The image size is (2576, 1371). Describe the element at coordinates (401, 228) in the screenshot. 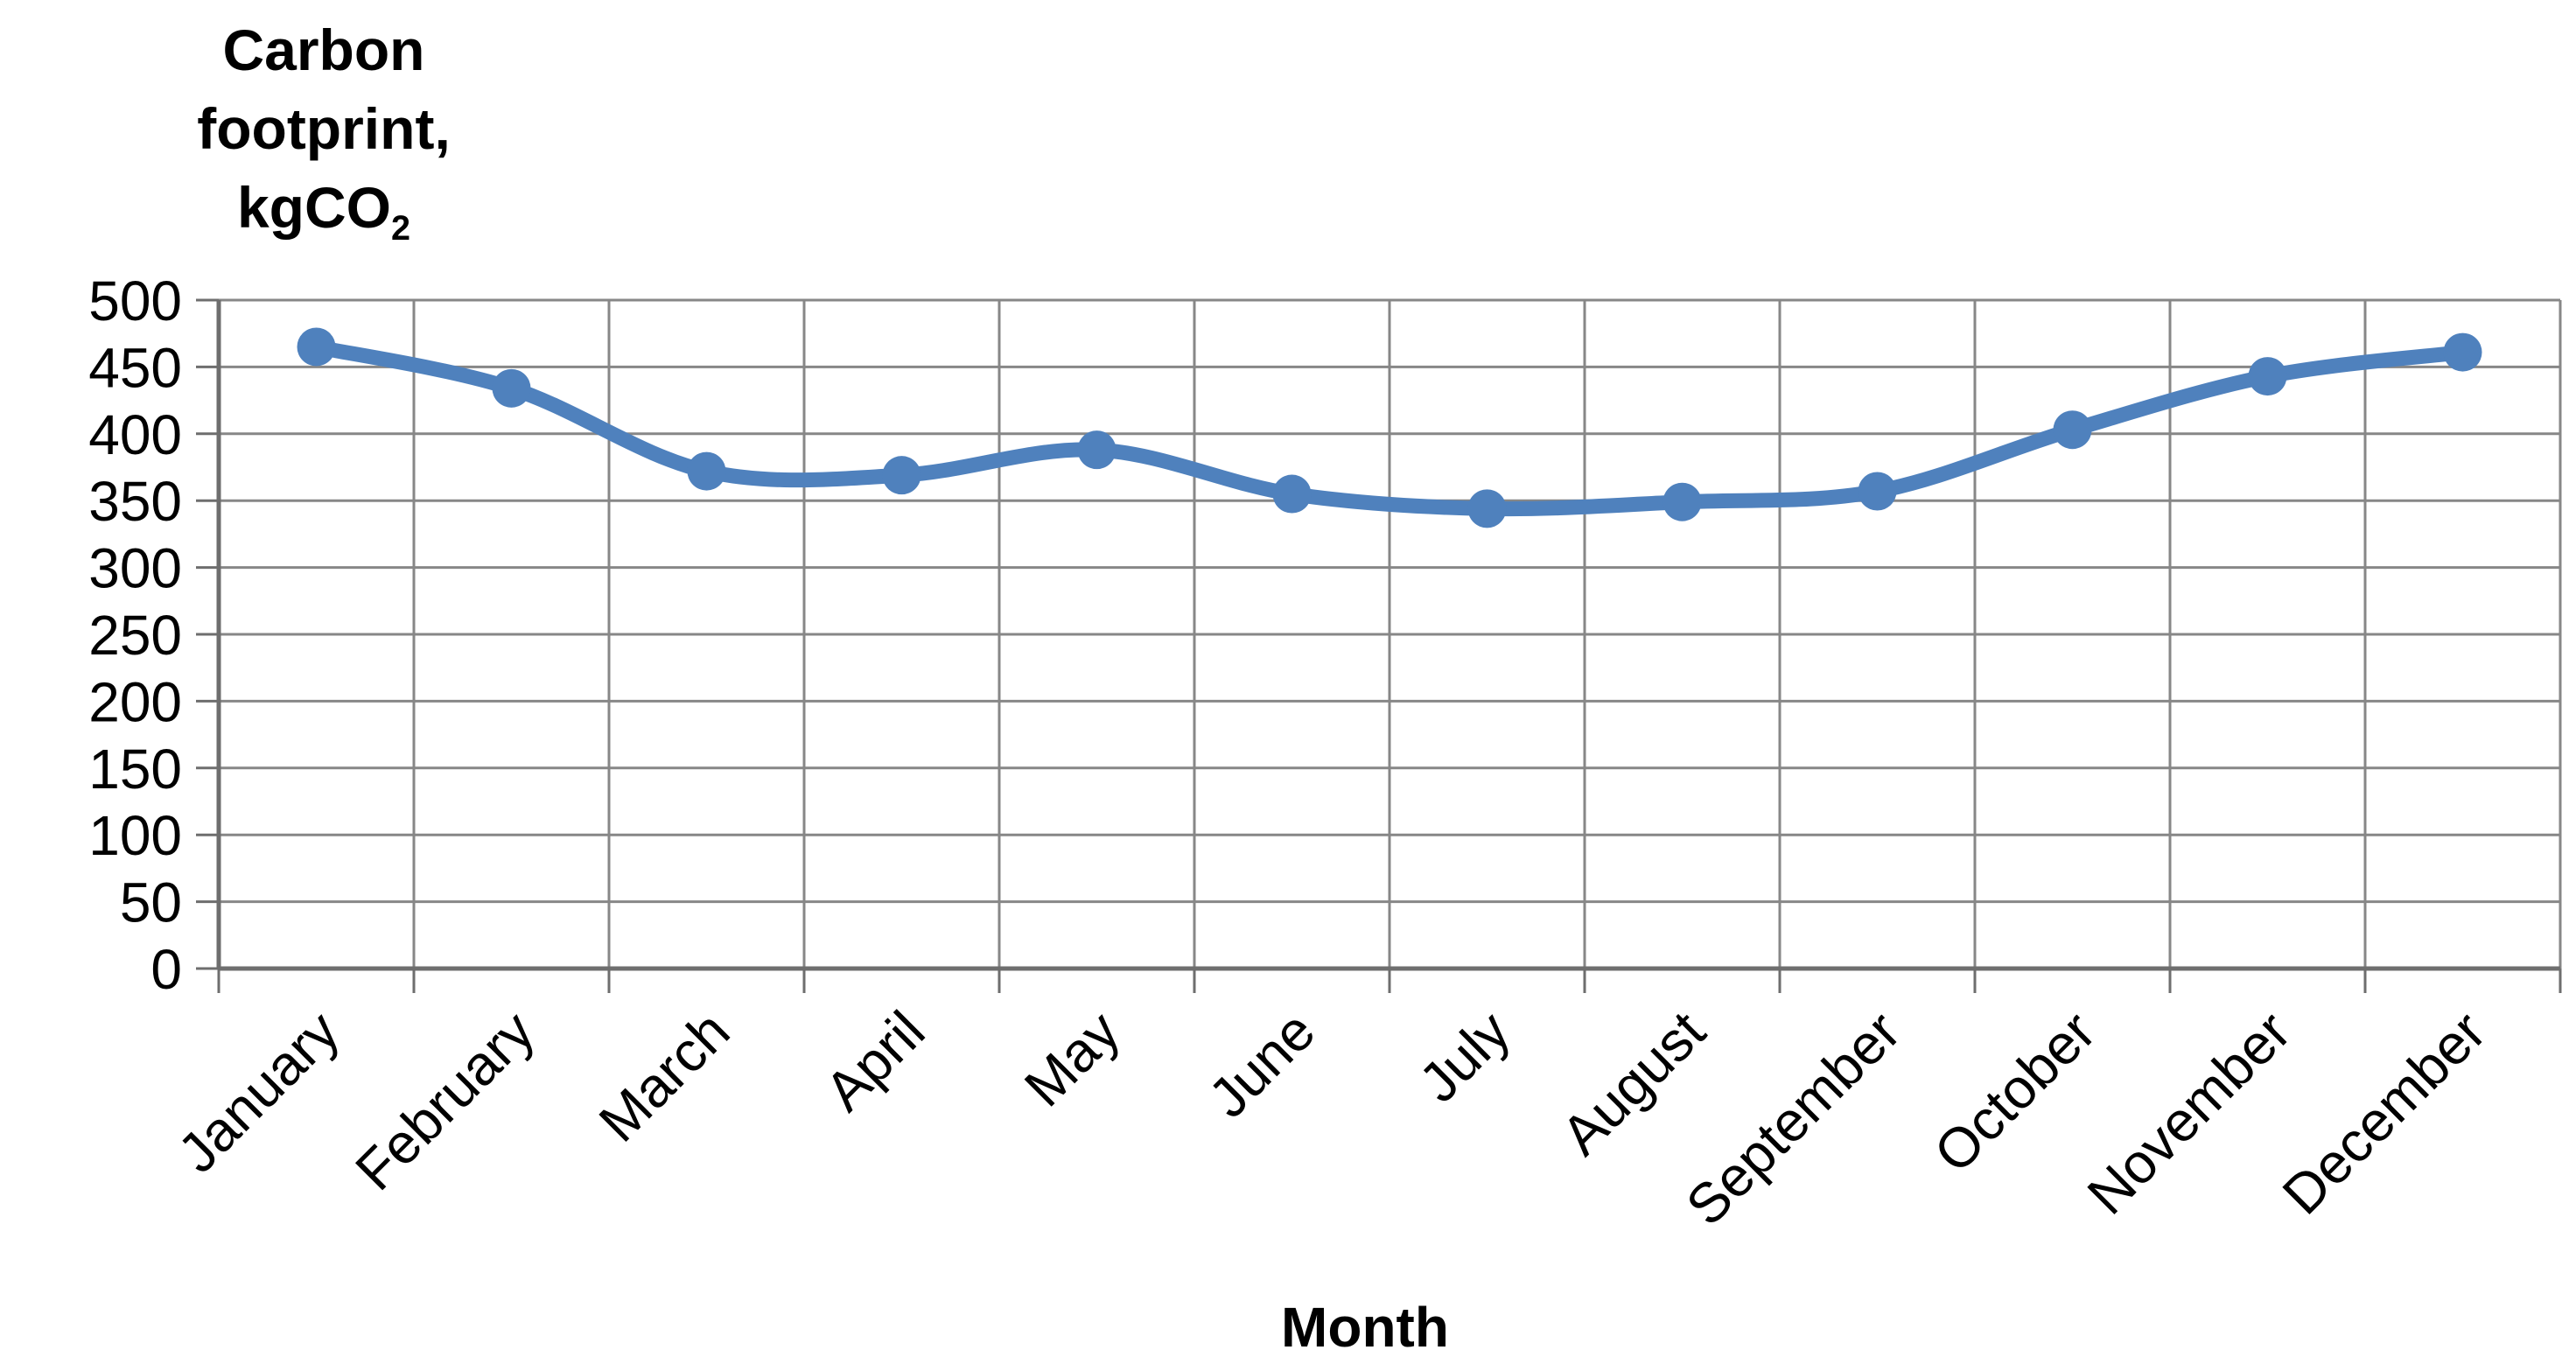

I see `y-axis-unit-subscript: 2` at that location.